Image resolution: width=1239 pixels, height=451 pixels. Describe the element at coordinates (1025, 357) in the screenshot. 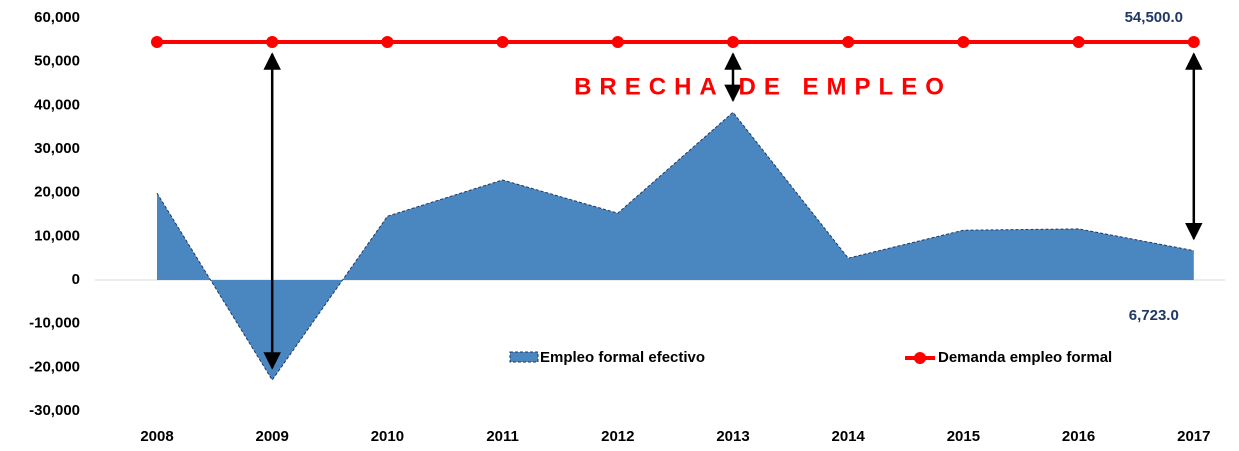

I see `legend-label: Demanda empleo formal` at that location.